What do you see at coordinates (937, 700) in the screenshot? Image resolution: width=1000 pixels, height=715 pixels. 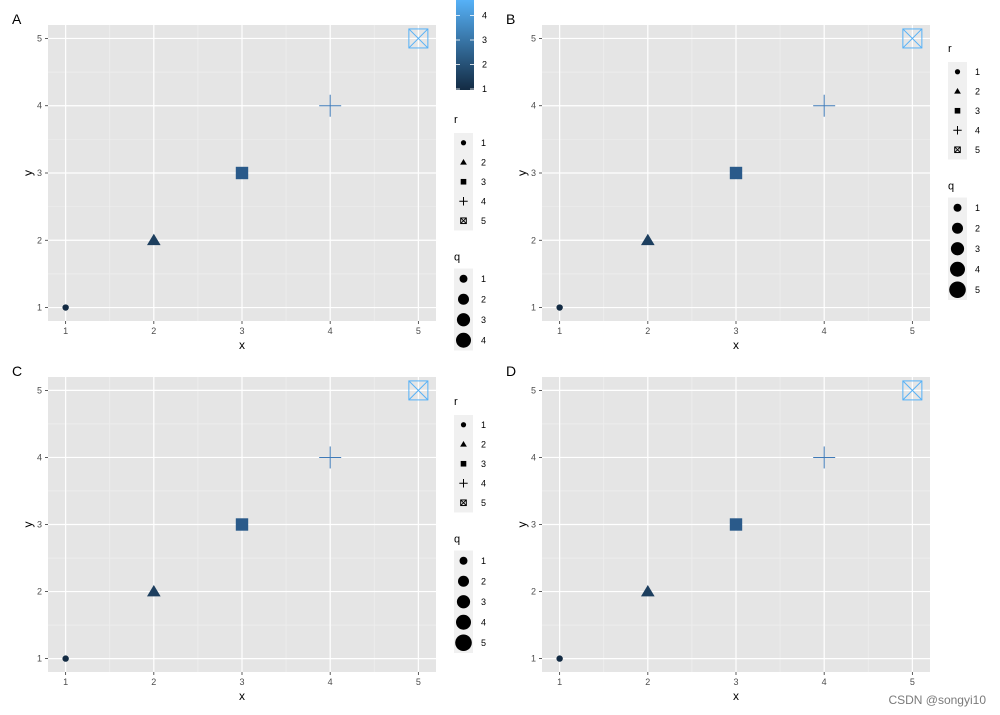 I see `watermark: CSDN @songyi10` at bounding box center [937, 700].